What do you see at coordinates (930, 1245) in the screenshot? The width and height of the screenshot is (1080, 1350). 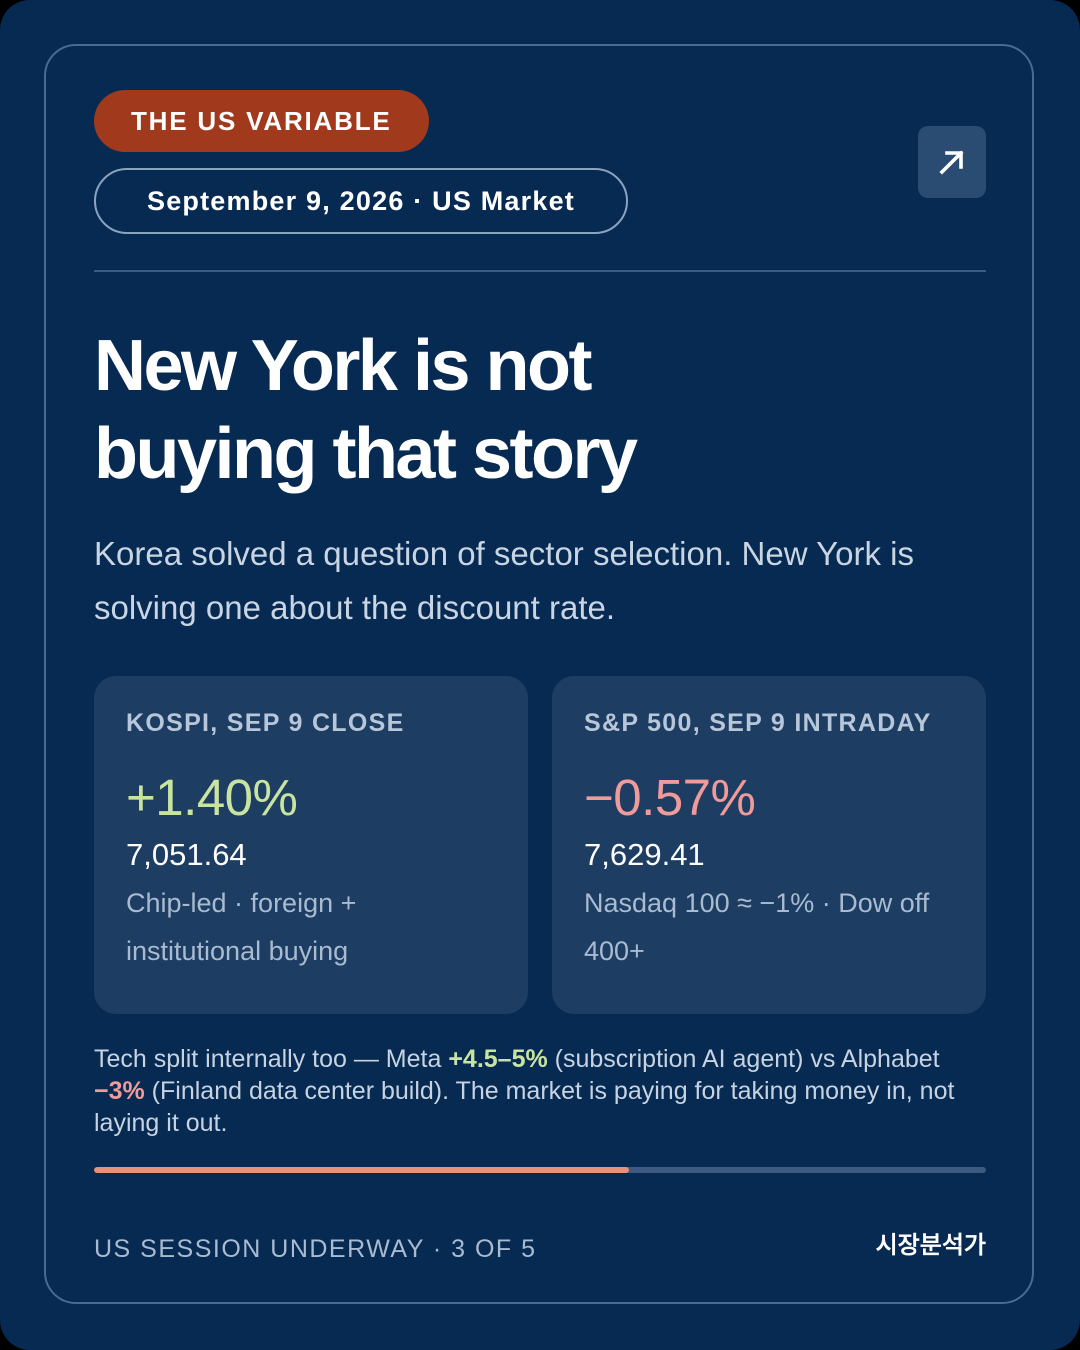 I see `brand-name: 시장분석가` at bounding box center [930, 1245].